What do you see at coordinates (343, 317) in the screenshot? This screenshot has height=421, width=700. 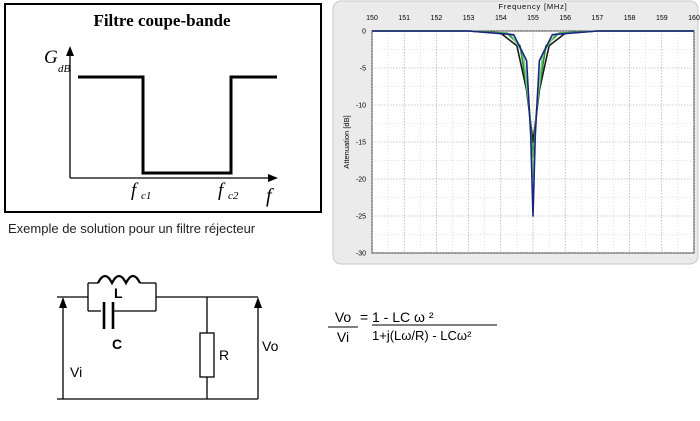 I see `formula-lhs-numerator: Vo` at bounding box center [343, 317].